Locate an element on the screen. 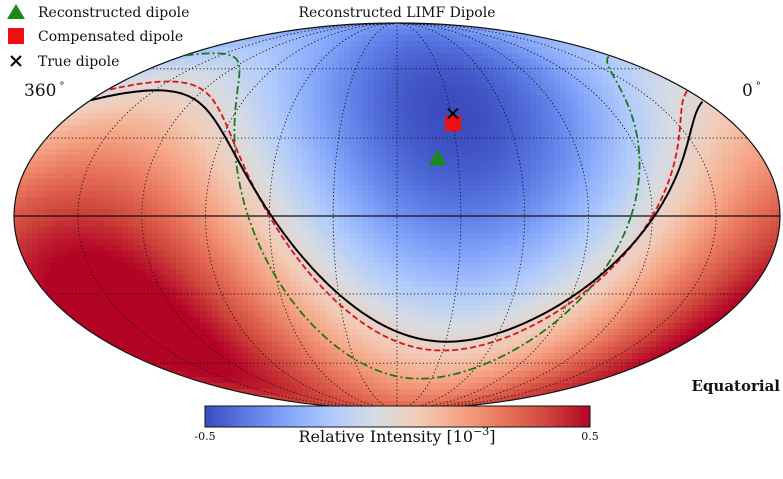 The width and height of the screenshot is (783, 479). true-dipole-marker is located at coordinates (453, 113).